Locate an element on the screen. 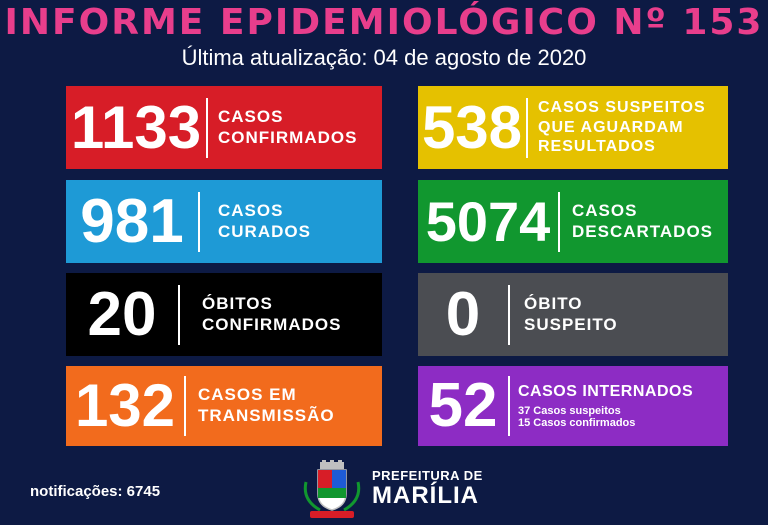 This screenshot has height=525, width=768. last-update-subtitle: Última atualização: 04 de agosto de 2020 is located at coordinates (384, 57).